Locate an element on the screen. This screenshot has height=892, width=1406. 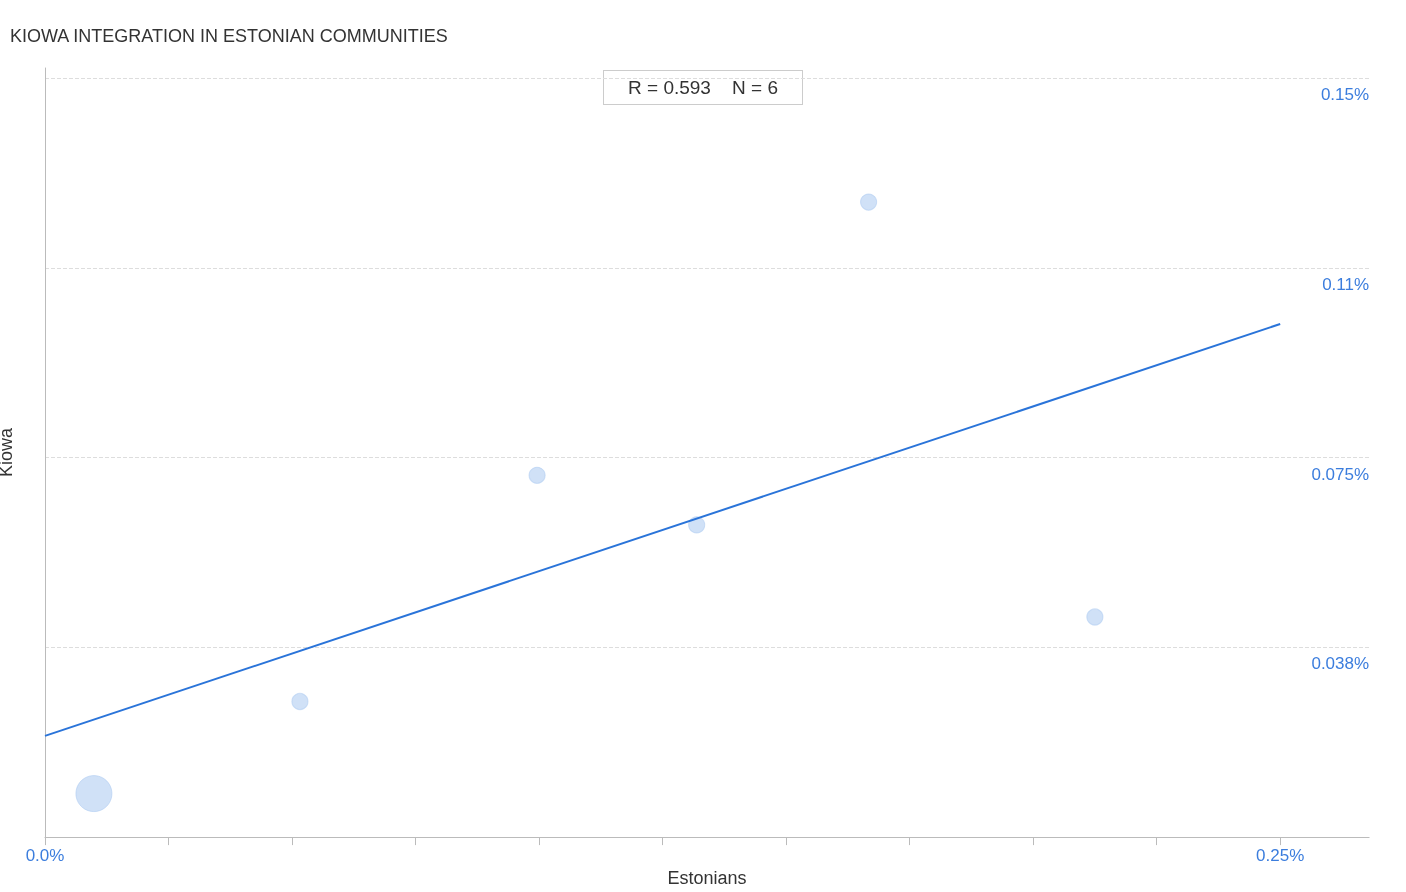
y-tick-label: 0.15% is located at coordinates (1345, 95).